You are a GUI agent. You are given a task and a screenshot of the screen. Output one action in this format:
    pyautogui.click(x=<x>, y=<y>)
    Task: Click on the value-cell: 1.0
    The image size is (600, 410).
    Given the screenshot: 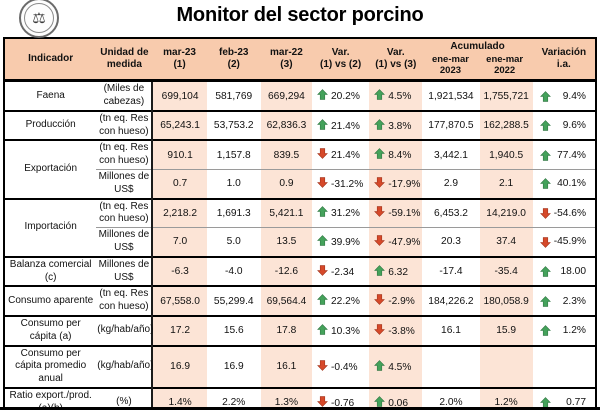 What is the action you would take?
    pyautogui.click(x=233, y=184)
    